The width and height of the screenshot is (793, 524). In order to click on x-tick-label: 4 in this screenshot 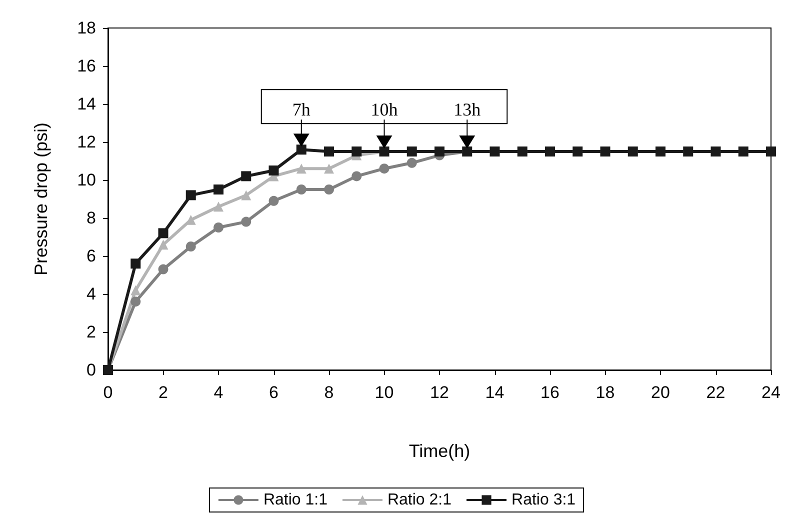, I will do `click(219, 392)`.